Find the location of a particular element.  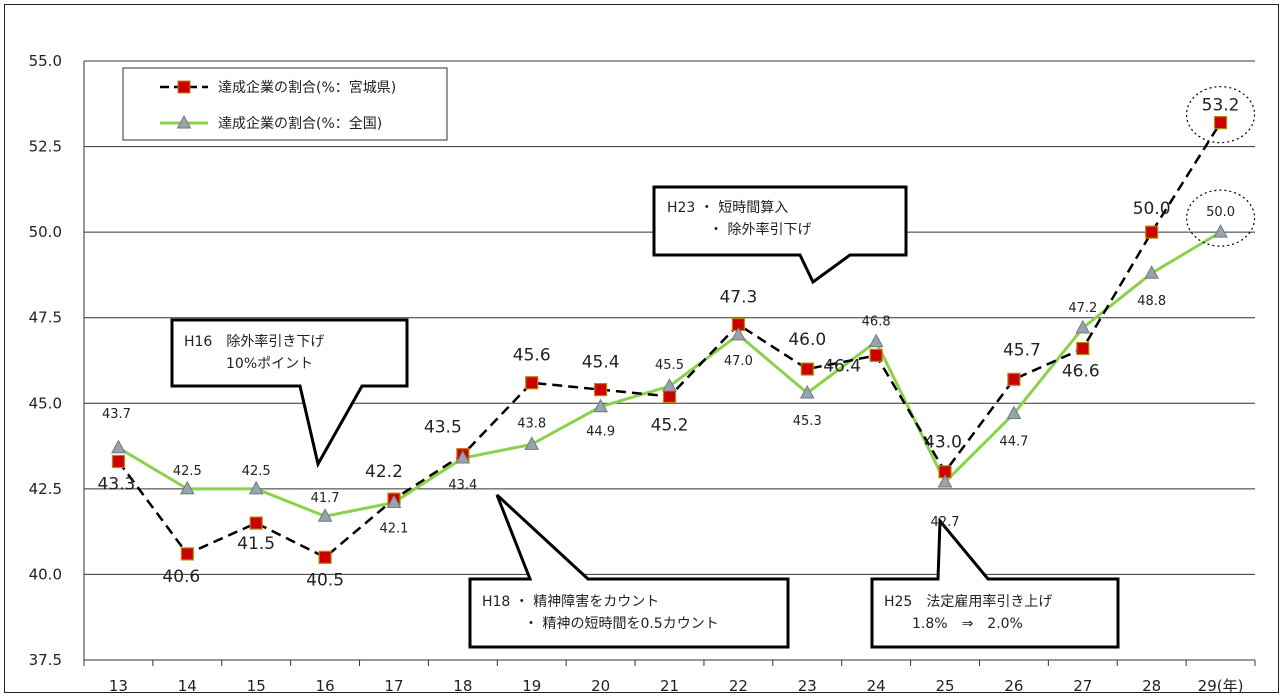

highlight-circle is located at coordinates (1220, 115).